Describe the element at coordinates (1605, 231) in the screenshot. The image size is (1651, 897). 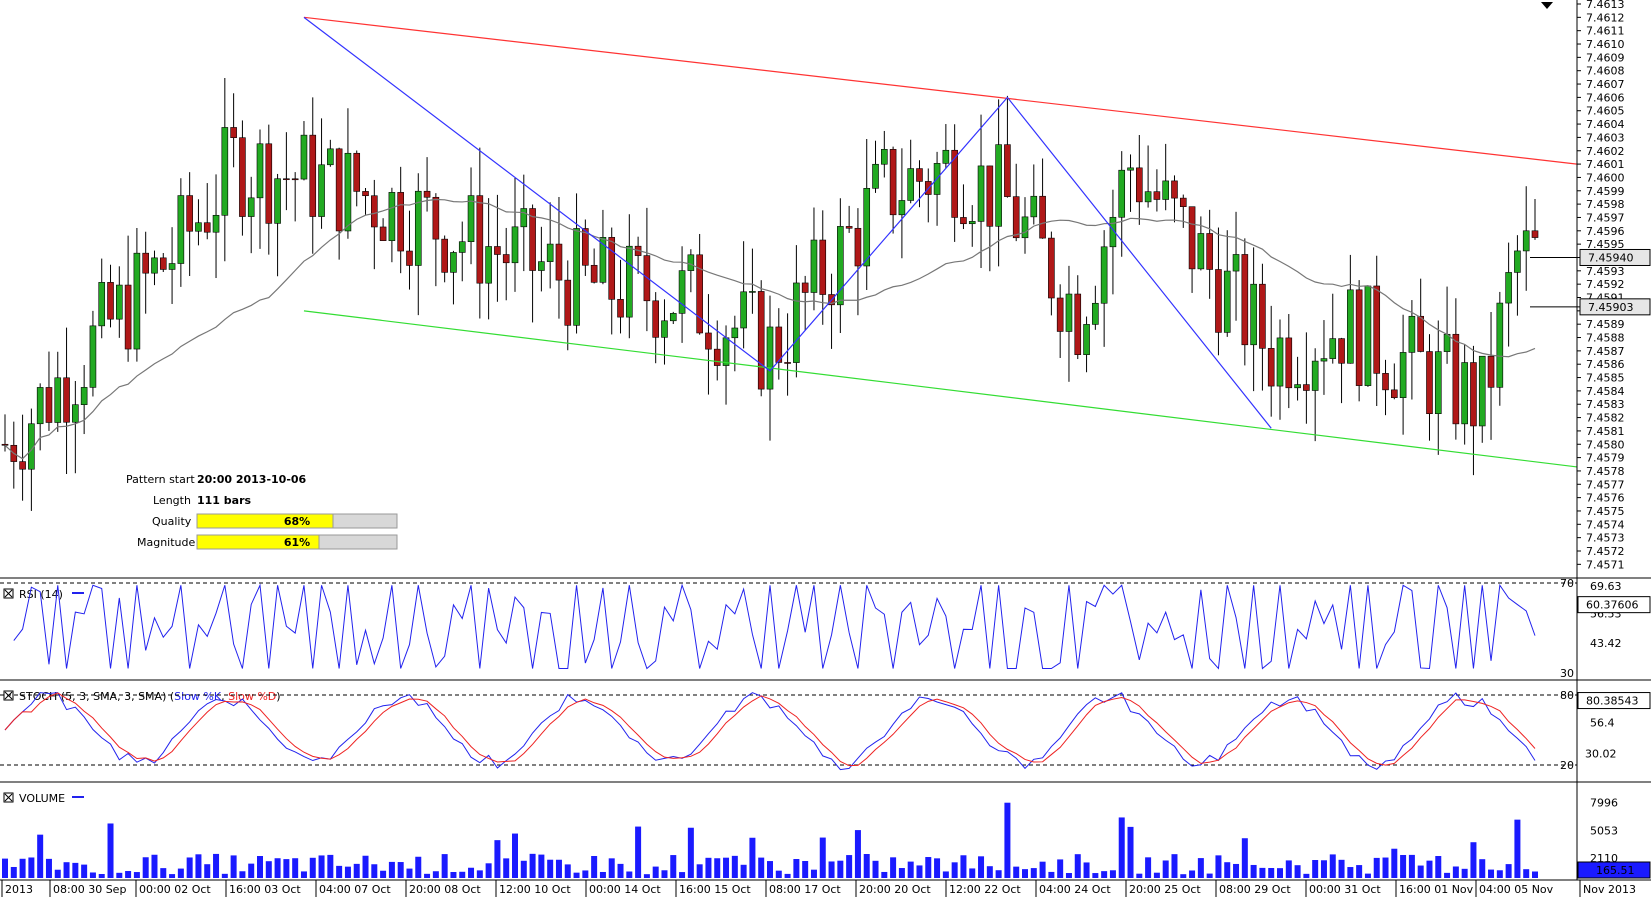
I see `price-tick-label: 7.4596` at that location.